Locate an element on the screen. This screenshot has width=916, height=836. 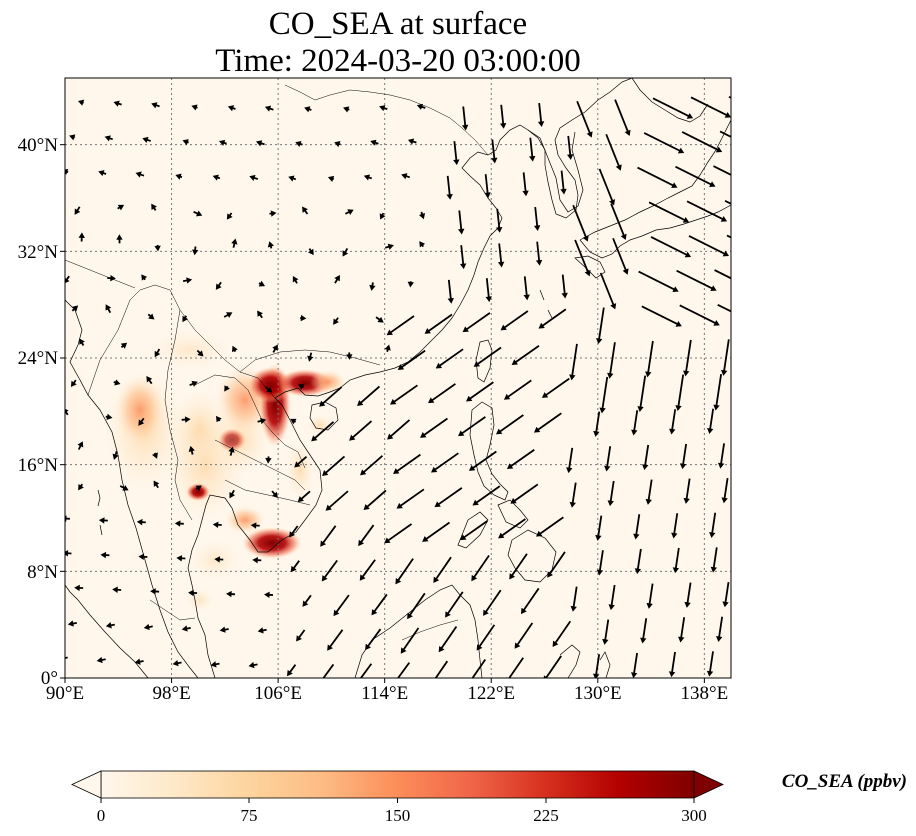
map-title: CO_SEA at surface is located at coordinates (398, 24).